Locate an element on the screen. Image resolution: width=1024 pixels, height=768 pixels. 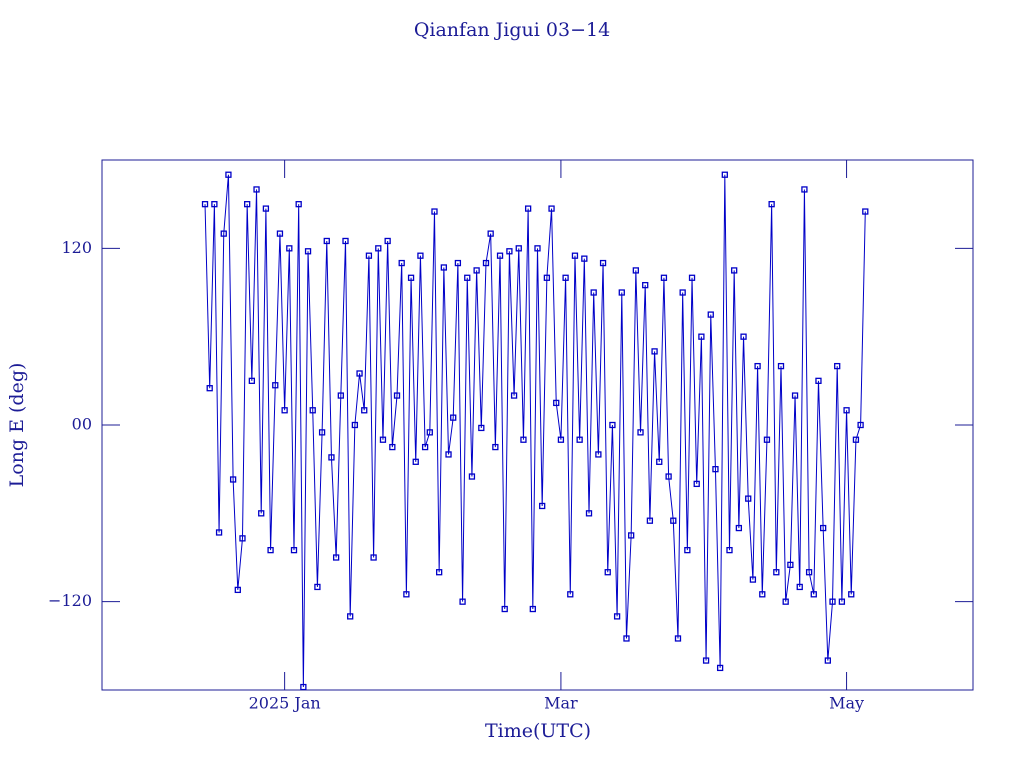
x-axis-label: Time(UTC) is located at coordinates (538, 731).